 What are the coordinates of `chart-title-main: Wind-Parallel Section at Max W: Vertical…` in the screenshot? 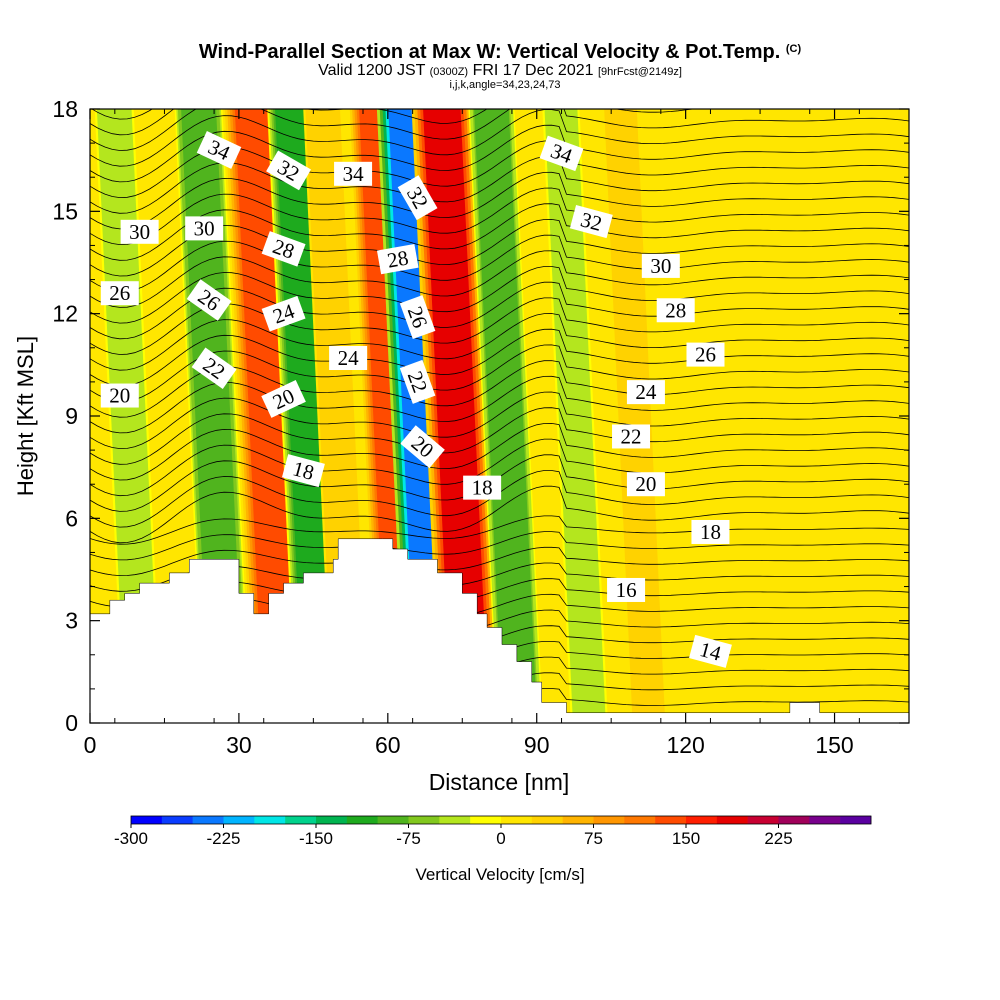 It's located at (489, 52).